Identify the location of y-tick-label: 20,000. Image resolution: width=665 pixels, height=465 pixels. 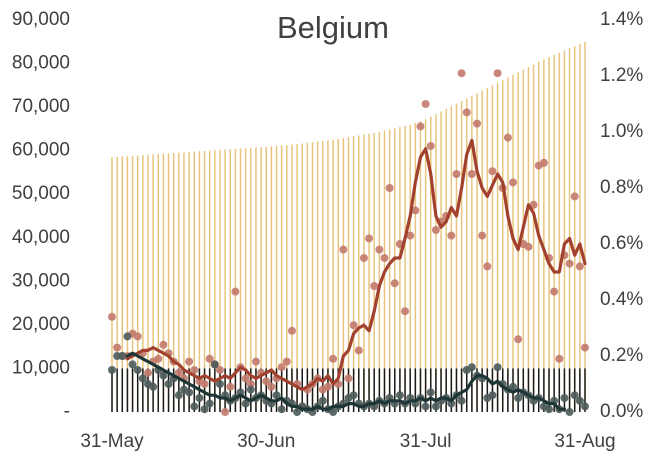
(41, 324).